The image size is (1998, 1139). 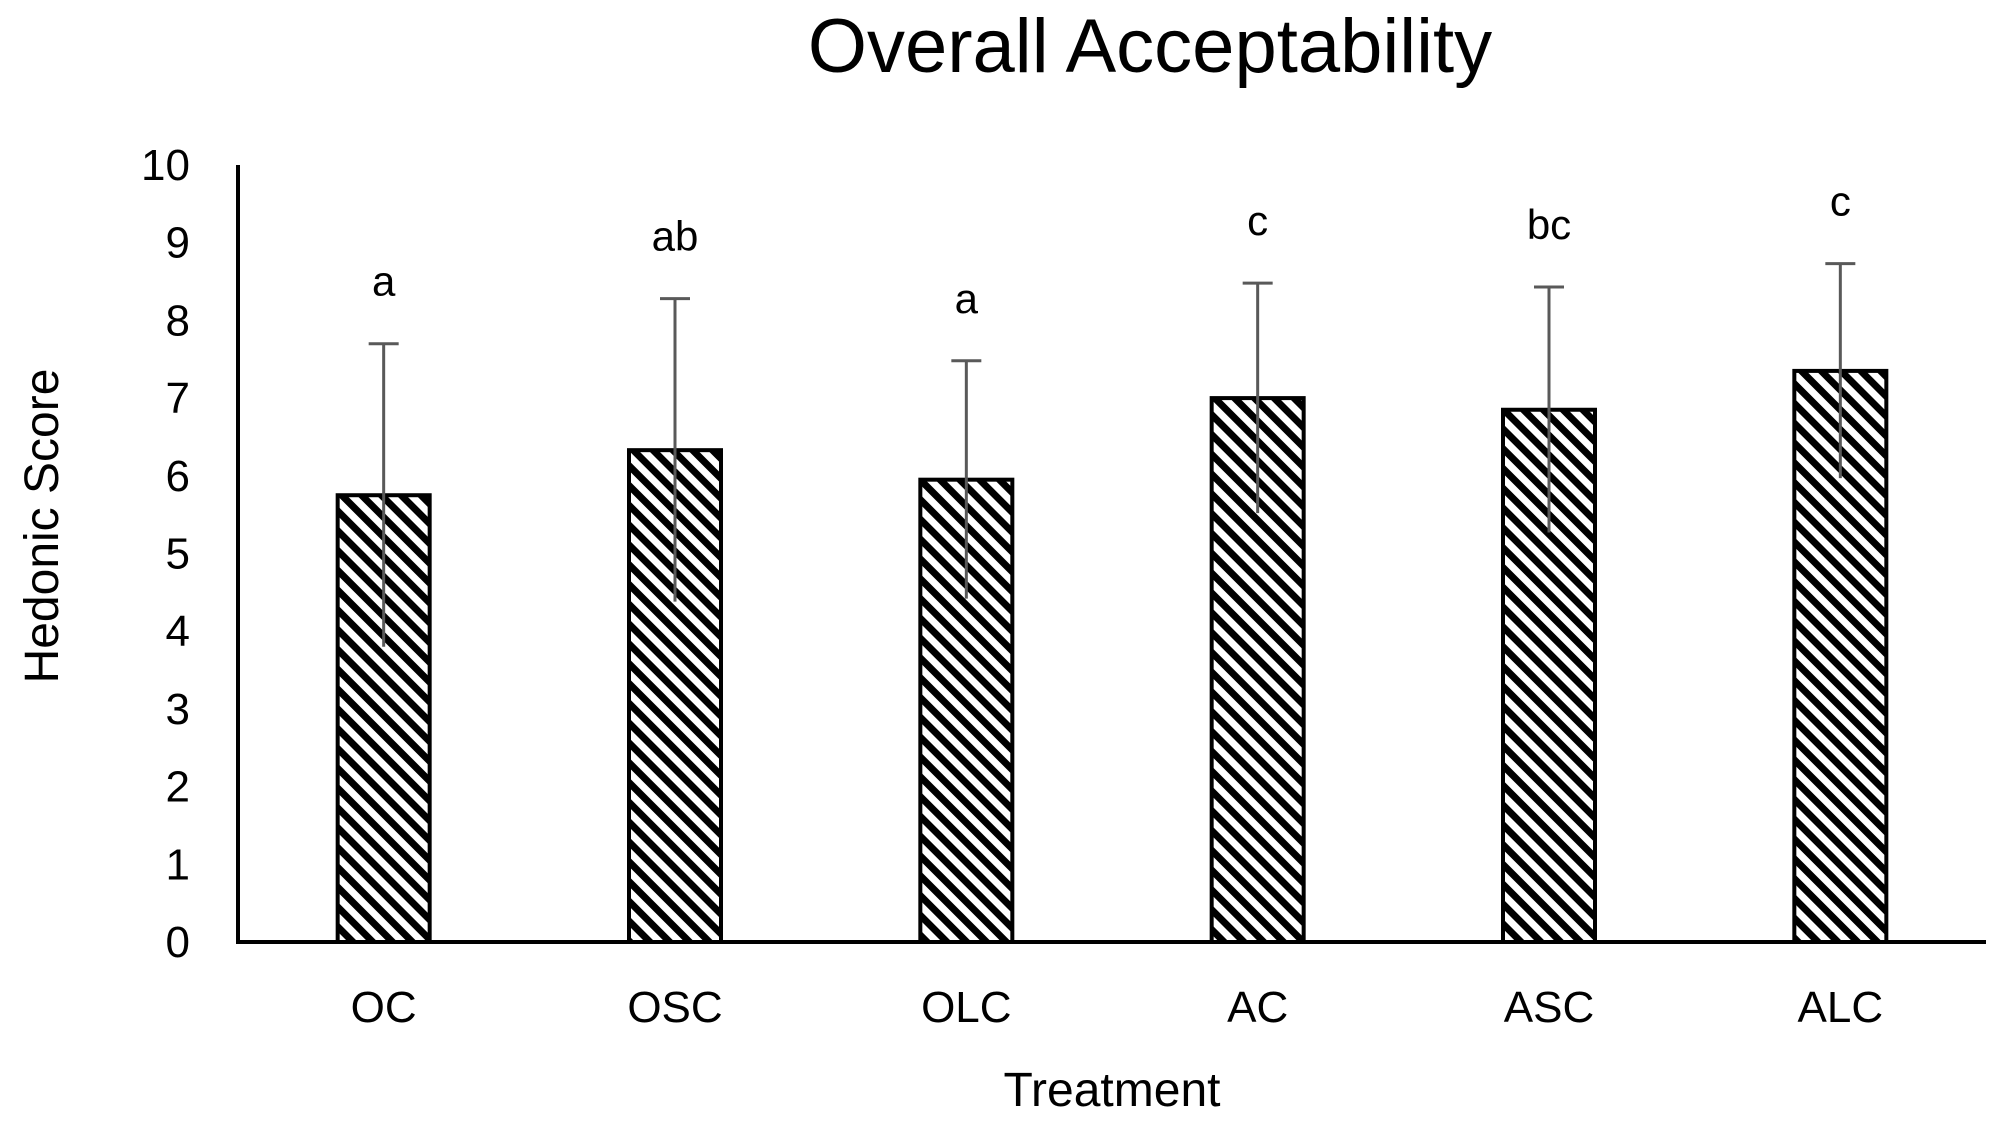 I want to click on x-tick-labels: OC OSC OLC AC ASC ALC, so click(x=1117, y=1007).